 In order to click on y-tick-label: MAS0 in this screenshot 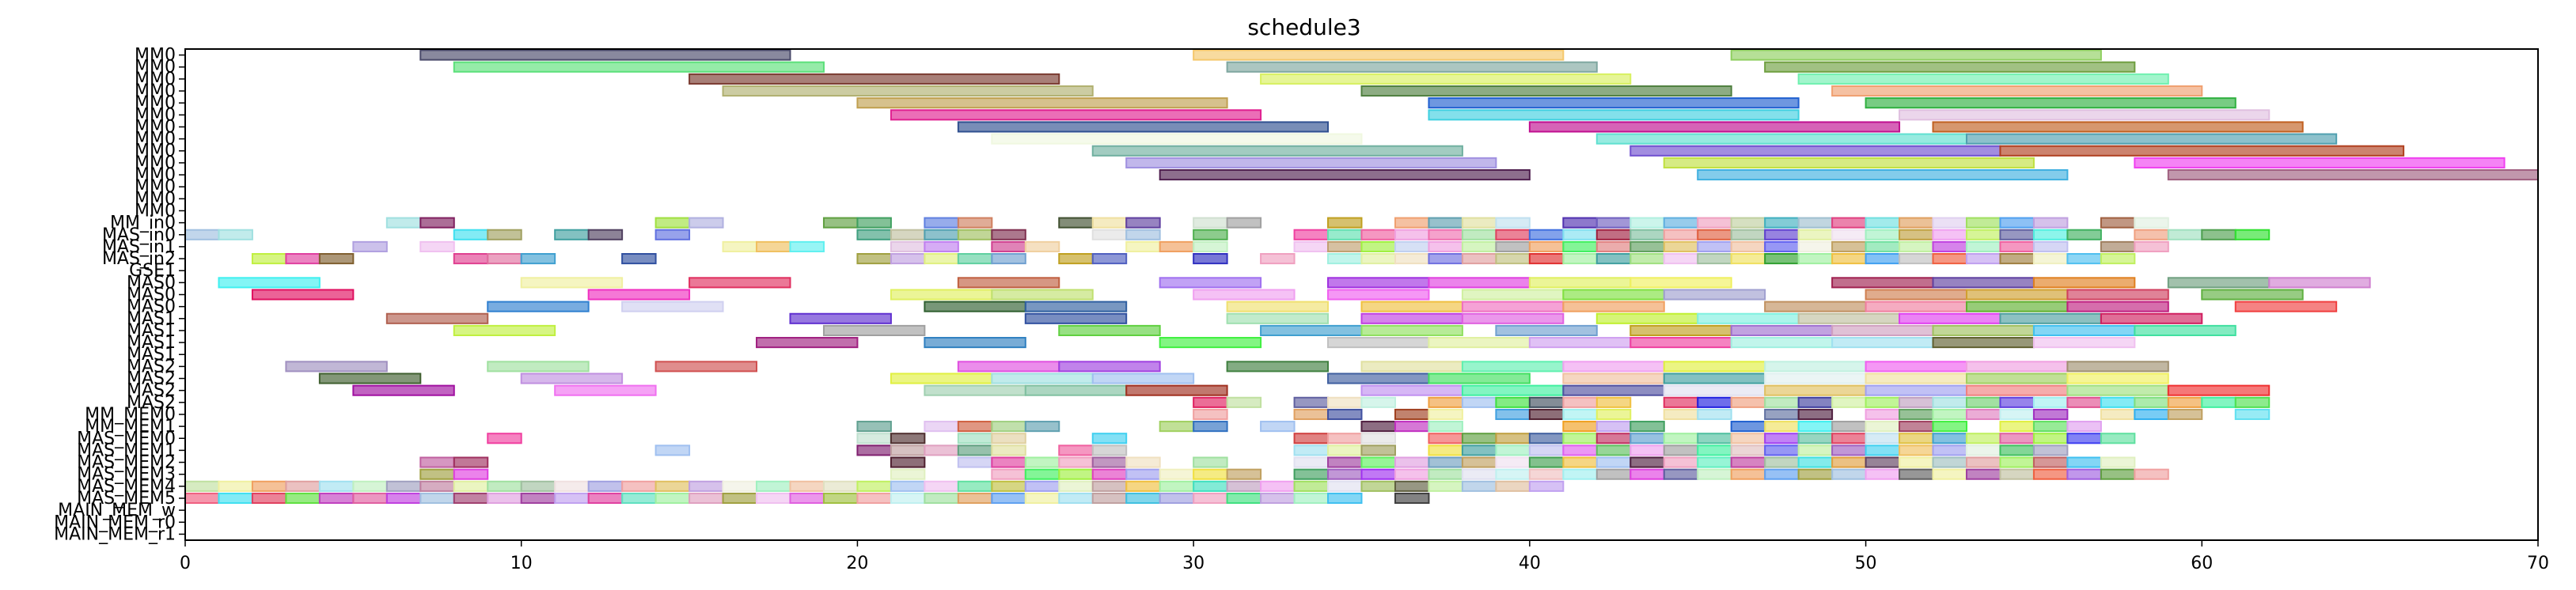, I will do `click(151, 307)`.